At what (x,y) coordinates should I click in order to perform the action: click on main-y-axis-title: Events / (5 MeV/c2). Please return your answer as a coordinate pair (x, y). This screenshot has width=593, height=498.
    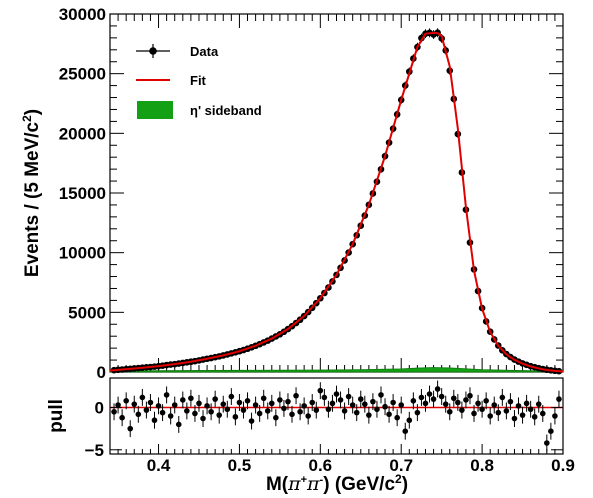
    Looking at the image, I should click on (31, 193).